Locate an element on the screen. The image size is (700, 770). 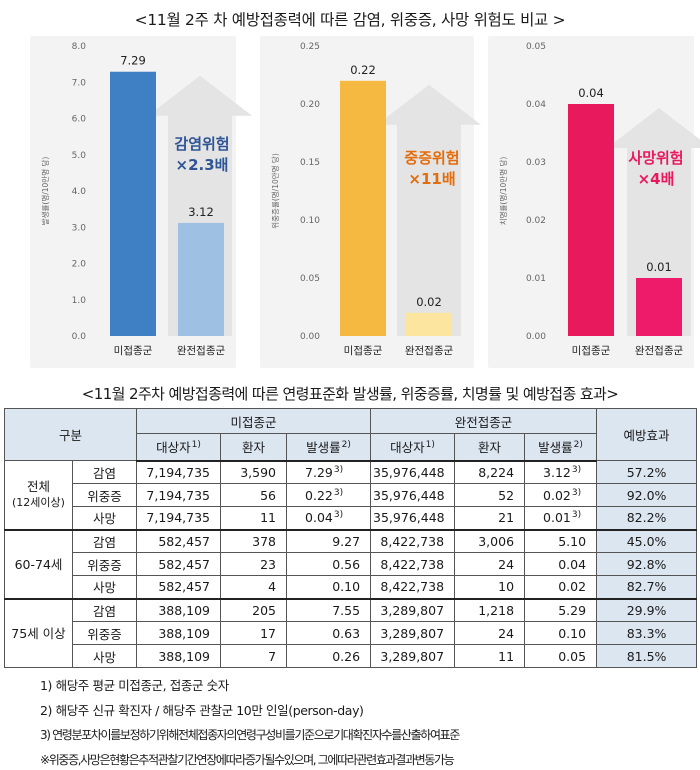
cell-unvax-patient: 205 is located at coordinates (254, 609).